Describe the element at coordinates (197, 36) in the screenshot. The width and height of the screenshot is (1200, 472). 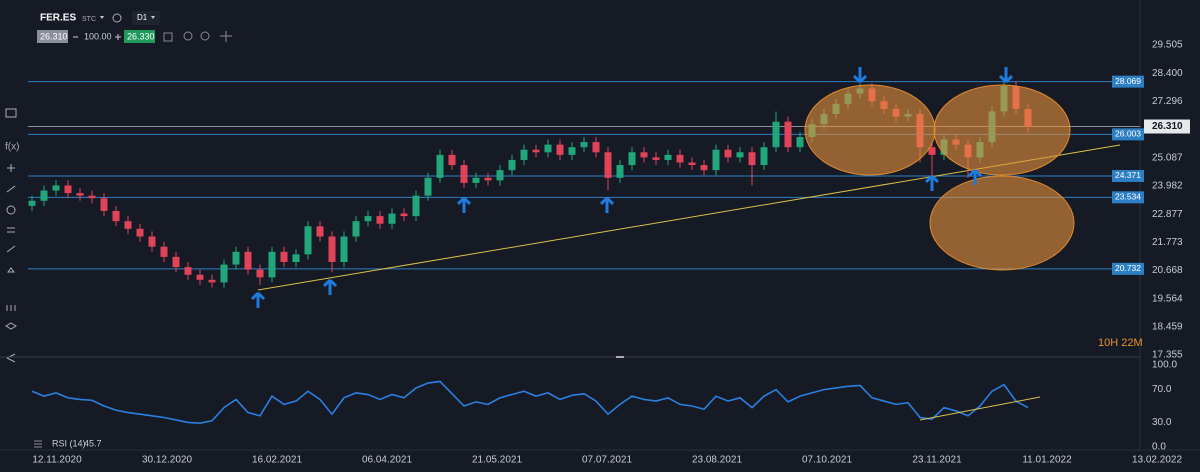
I see `chart-tools` at that location.